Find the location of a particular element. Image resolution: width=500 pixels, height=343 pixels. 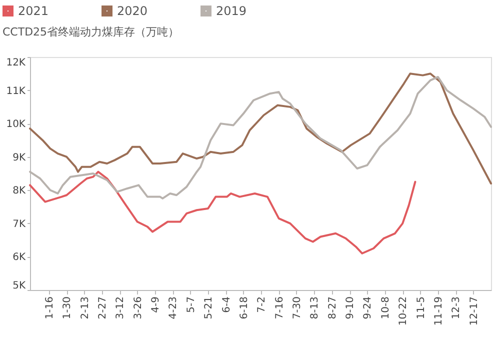

x-tick-label: 2-27 is located at coordinates (102, 308).